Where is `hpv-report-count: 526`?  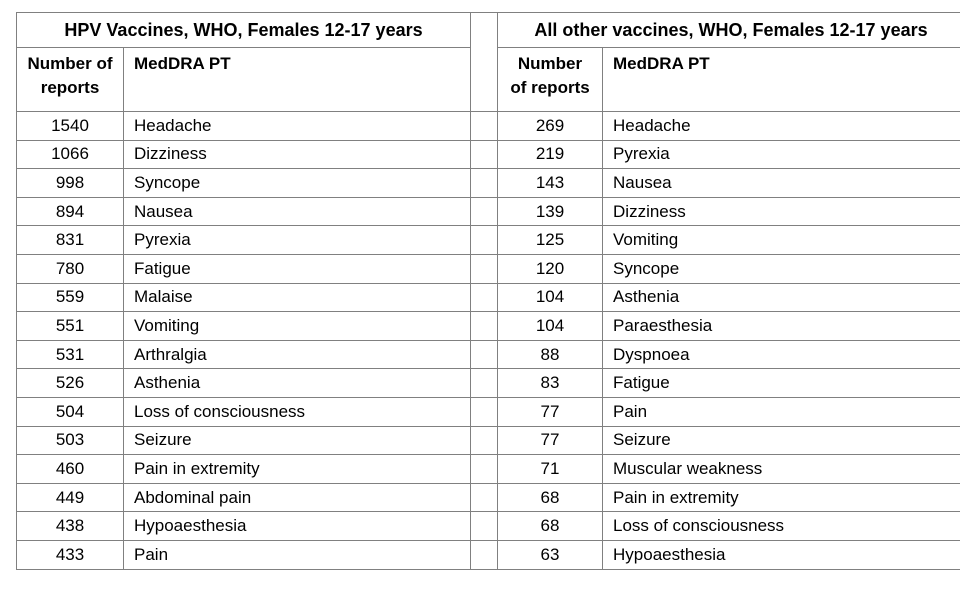
hpv-report-count: 526 is located at coordinates (70, 383).